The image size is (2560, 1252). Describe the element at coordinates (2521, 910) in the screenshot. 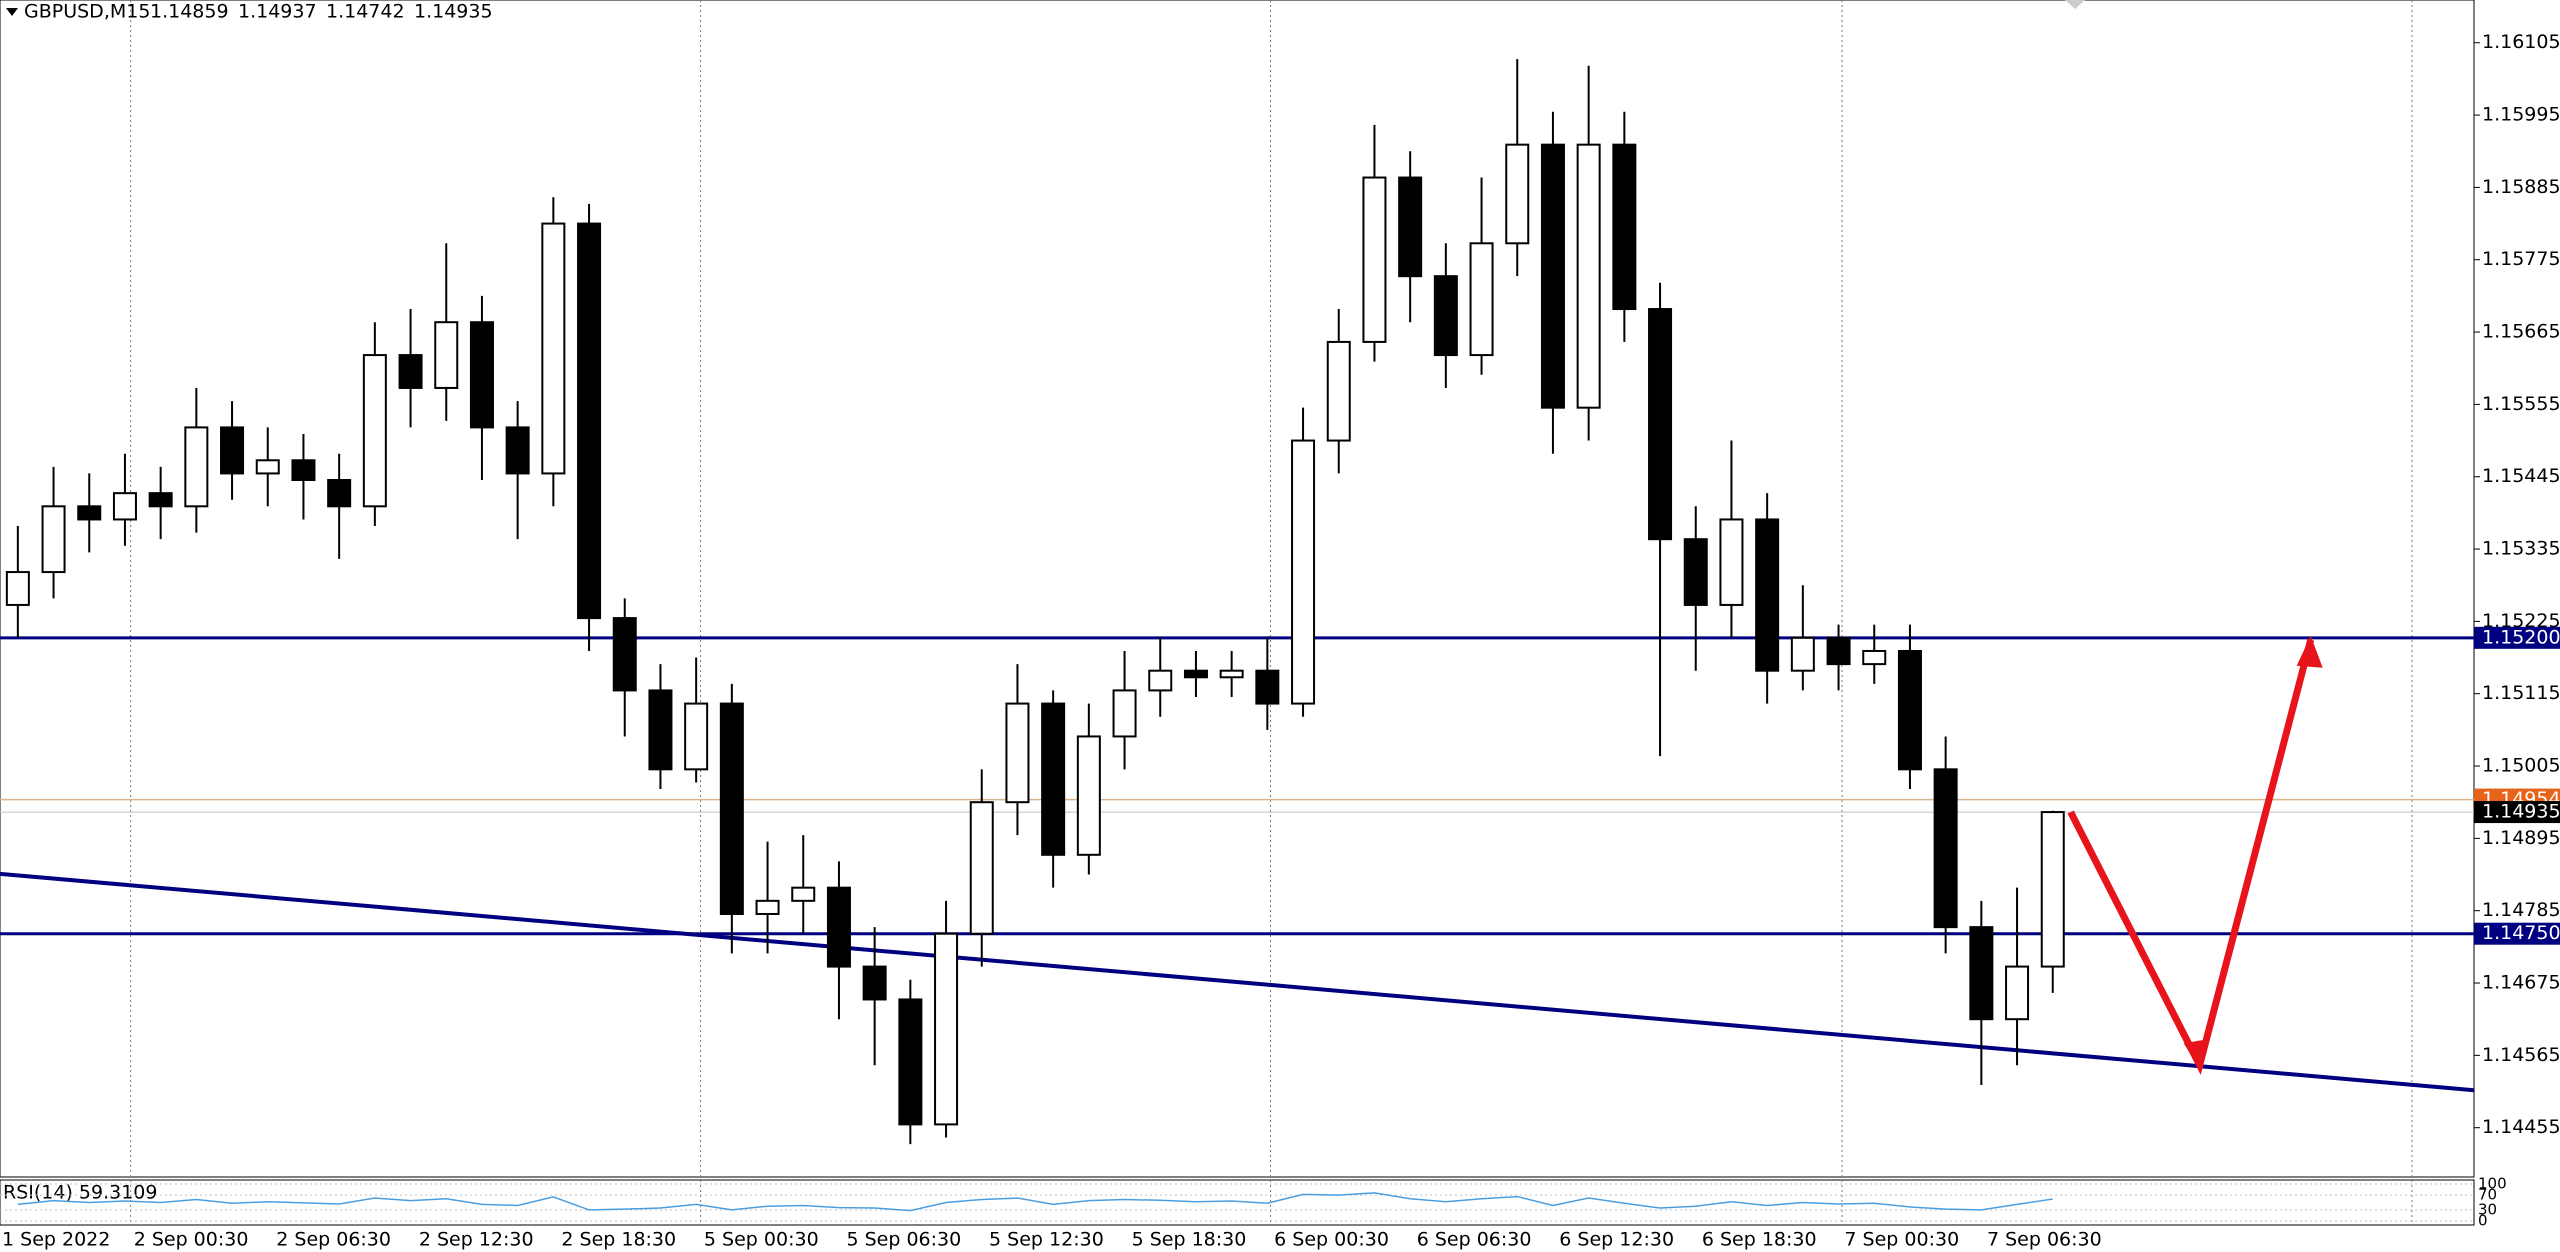

I see `y-tick-label: 1.14785` at that location.